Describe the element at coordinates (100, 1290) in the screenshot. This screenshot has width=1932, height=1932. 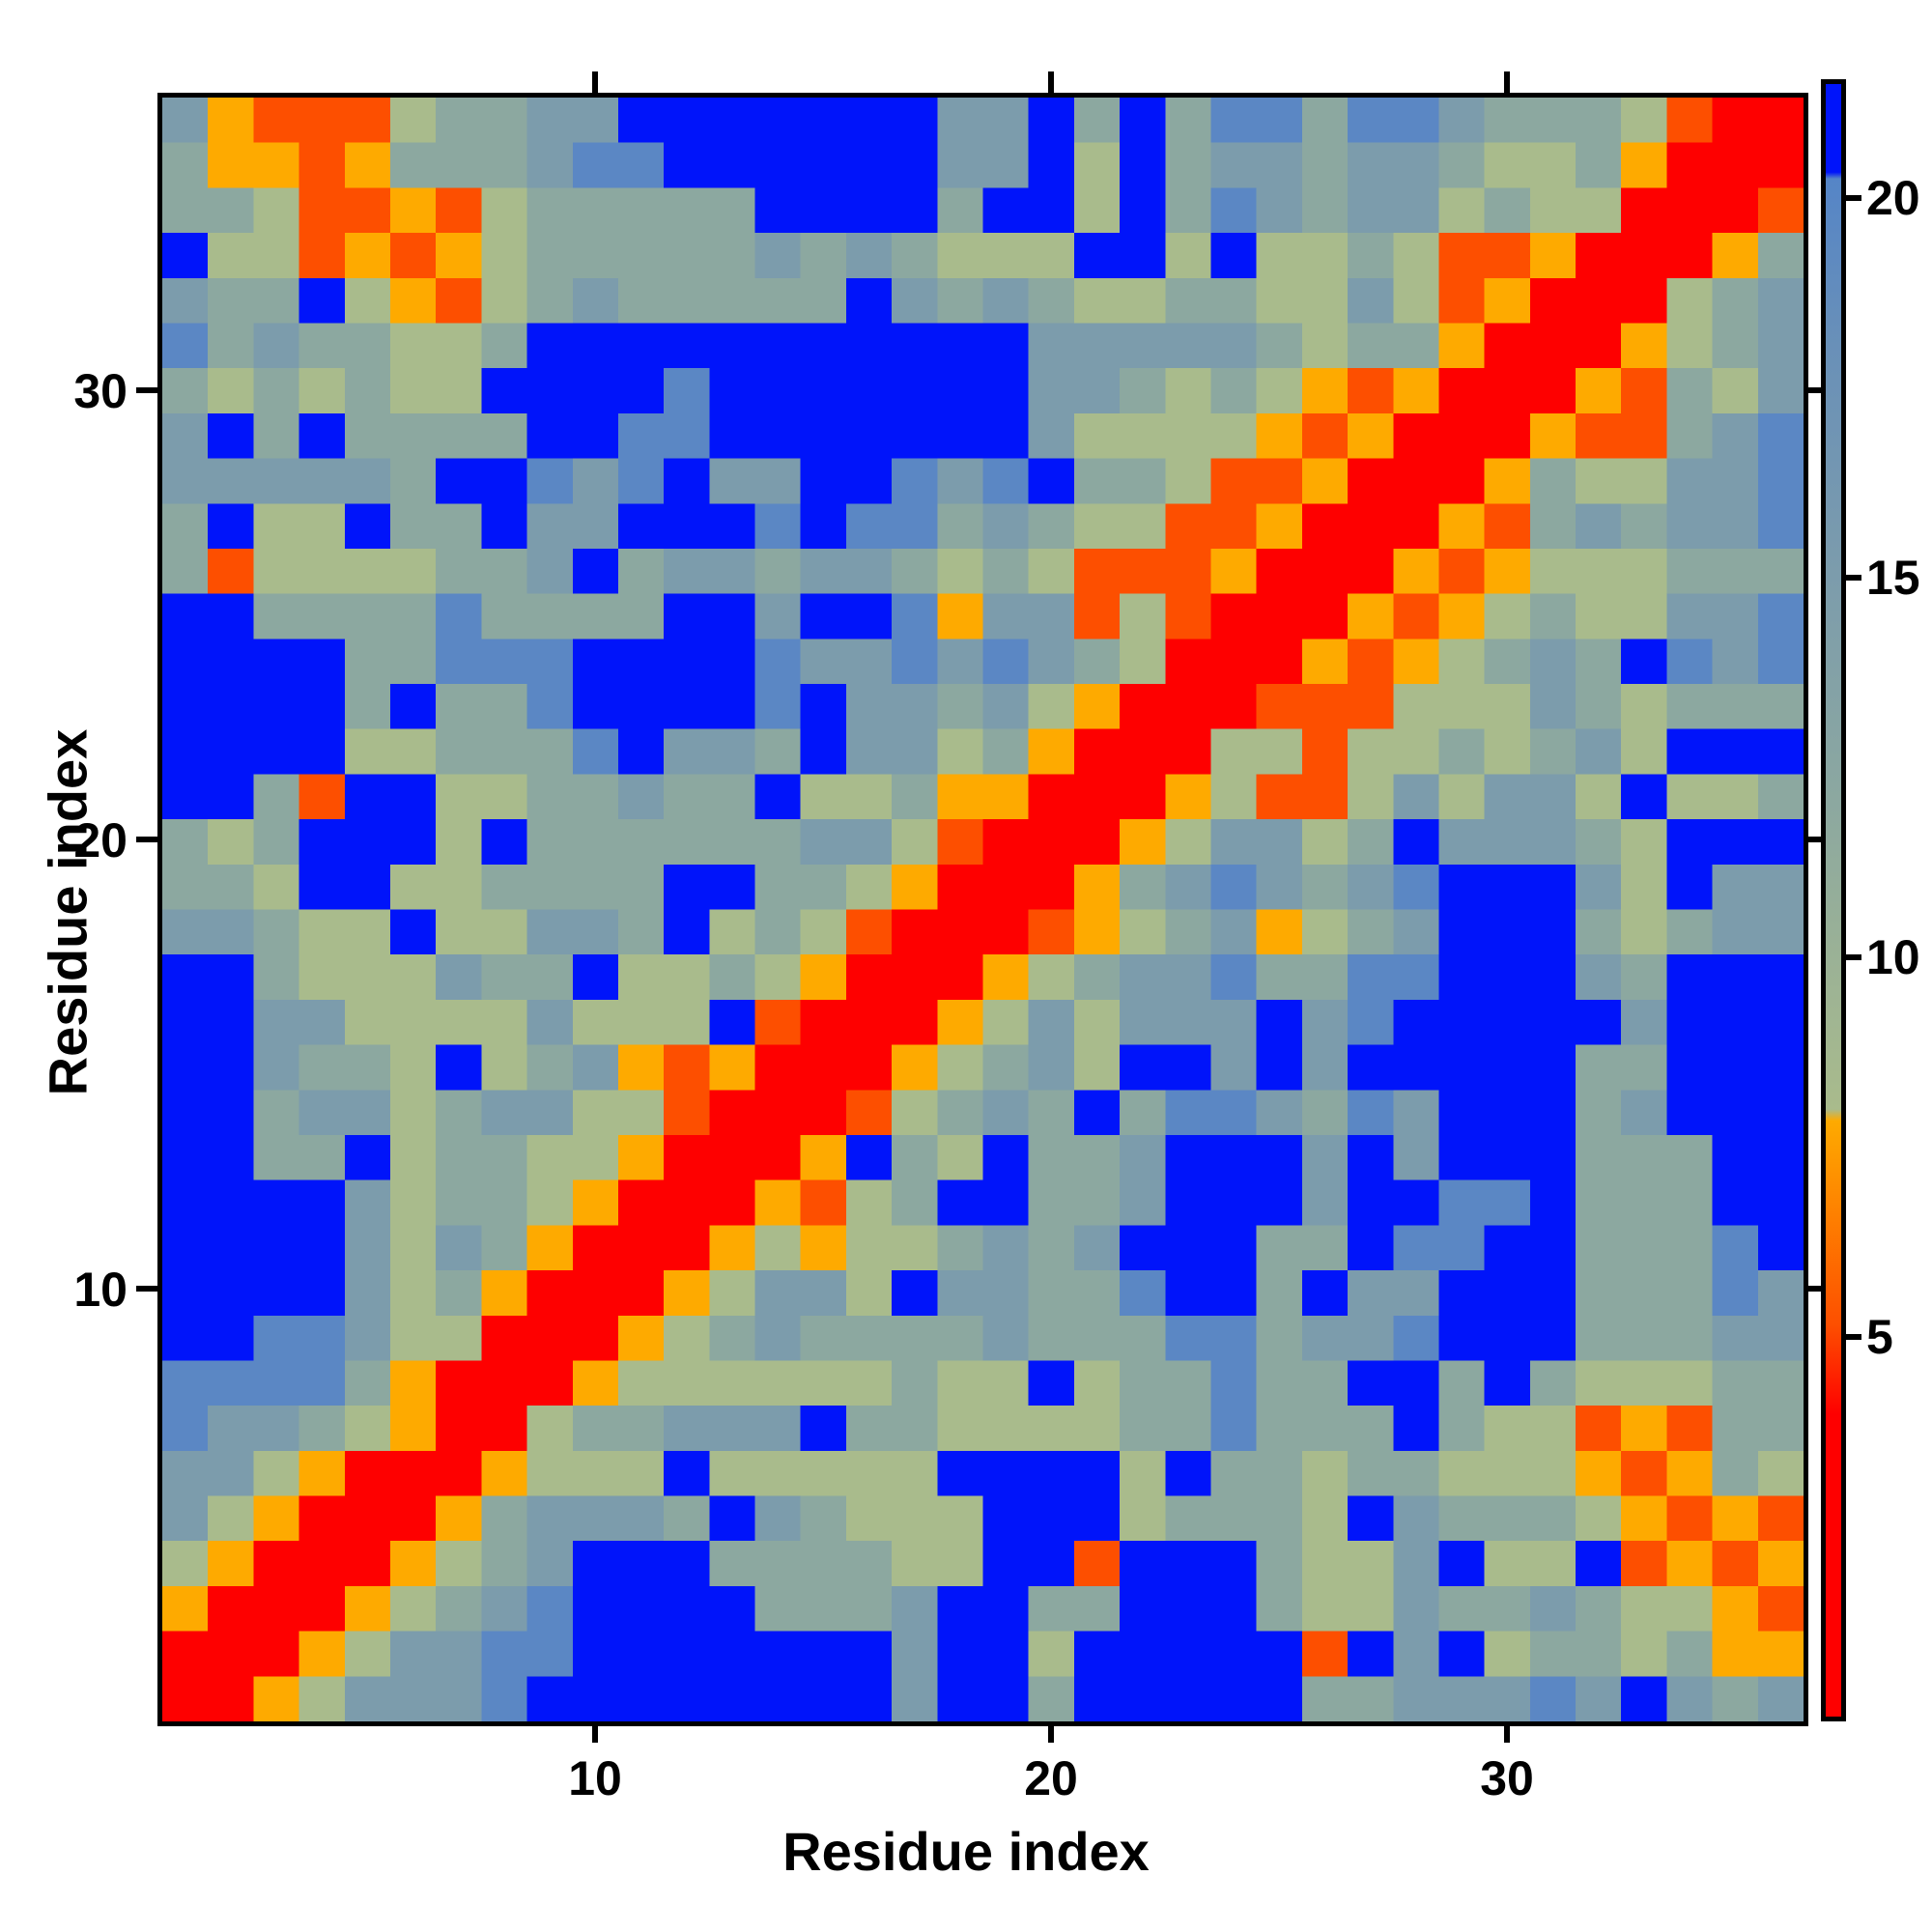
I see `y-tick-label-10: 10` at that location.